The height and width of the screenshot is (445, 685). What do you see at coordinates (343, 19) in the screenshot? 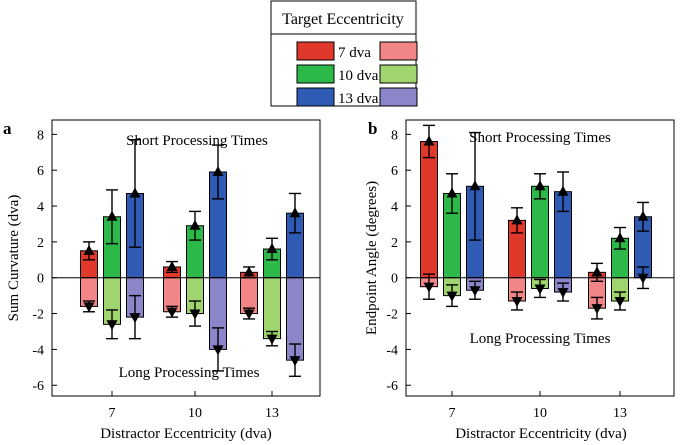
I see `legend-title: Target Eccentricity` at bounding box center [343, 19].